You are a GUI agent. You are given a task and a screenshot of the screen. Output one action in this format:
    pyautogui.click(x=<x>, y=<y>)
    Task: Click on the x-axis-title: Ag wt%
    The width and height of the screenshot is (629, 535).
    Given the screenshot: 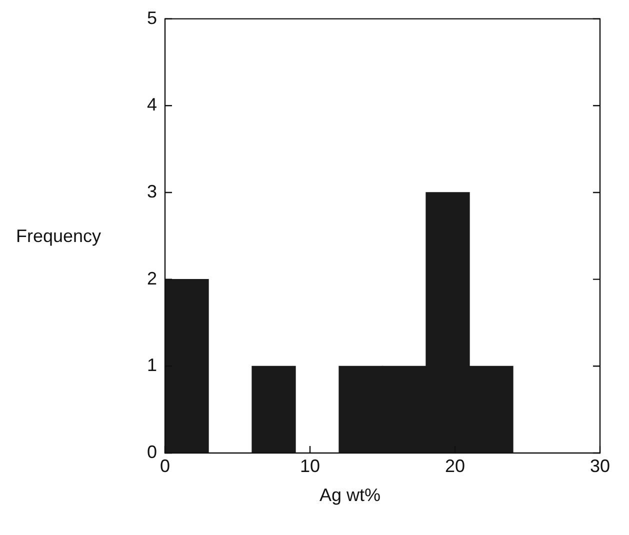 What is the action you would take?
    pyautogui.click(x=350, y=495)
    